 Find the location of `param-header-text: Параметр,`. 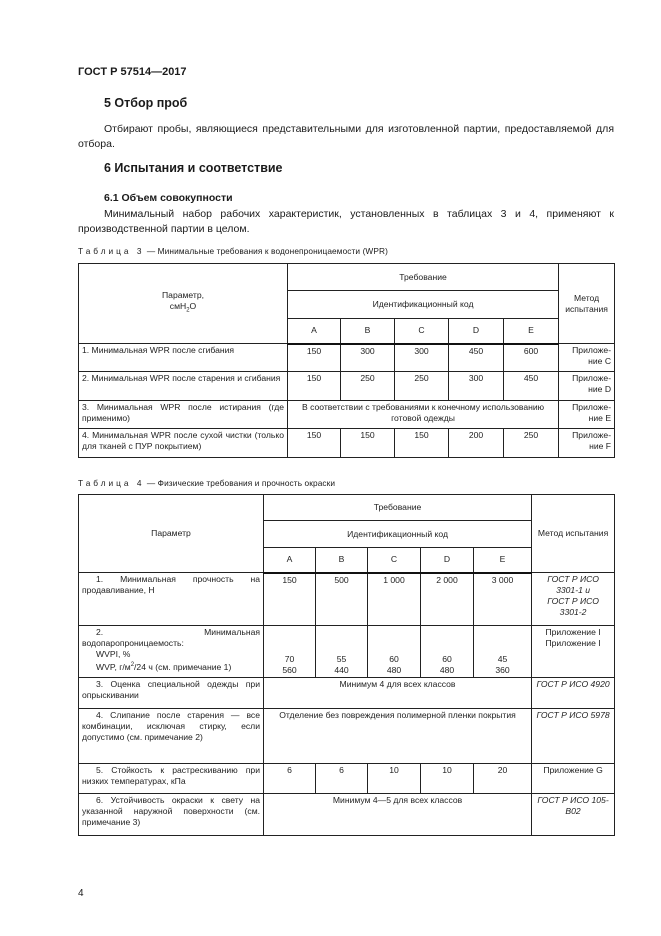

param-header-text: Параметр, is located at coordinates (183, 295).